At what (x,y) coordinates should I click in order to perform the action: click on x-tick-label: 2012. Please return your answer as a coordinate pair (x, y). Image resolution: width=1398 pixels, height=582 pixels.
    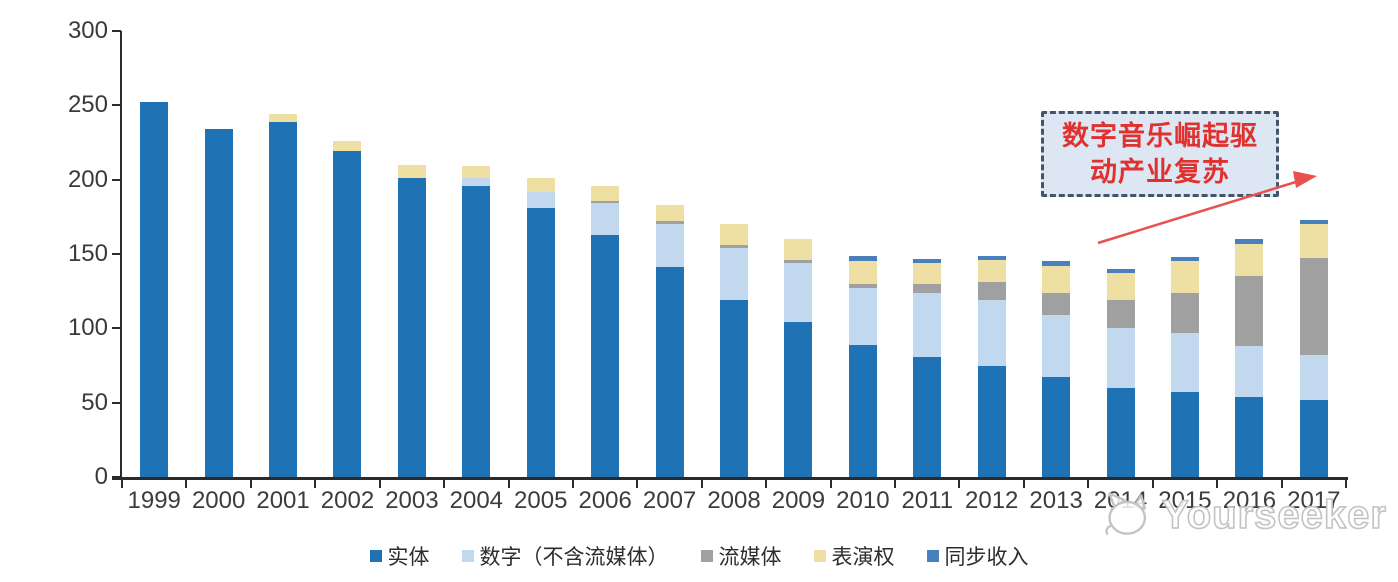
    Looking at the image, I should click on (992, 500).